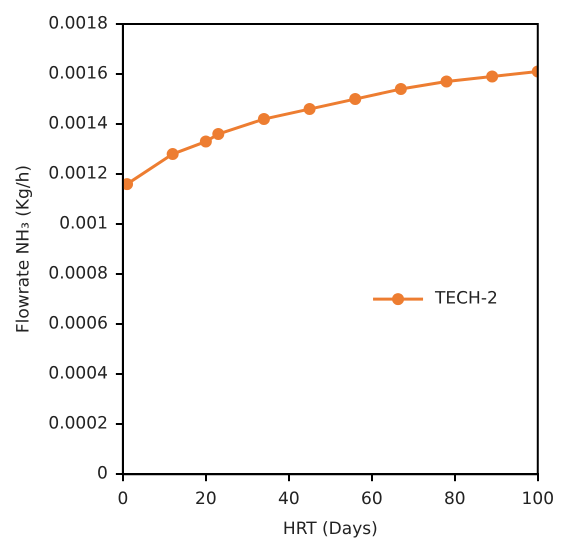  What do you see at coordinates (102, 474) in the screenshot?
I see `y-tick-label: 0` at bounding box center [102, 474].